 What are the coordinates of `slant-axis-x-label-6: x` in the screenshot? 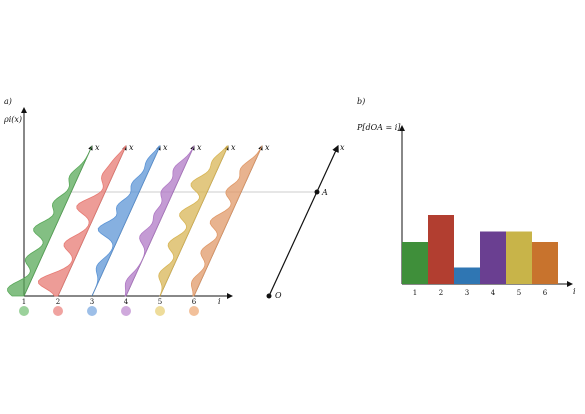 It's located at (267, 147).